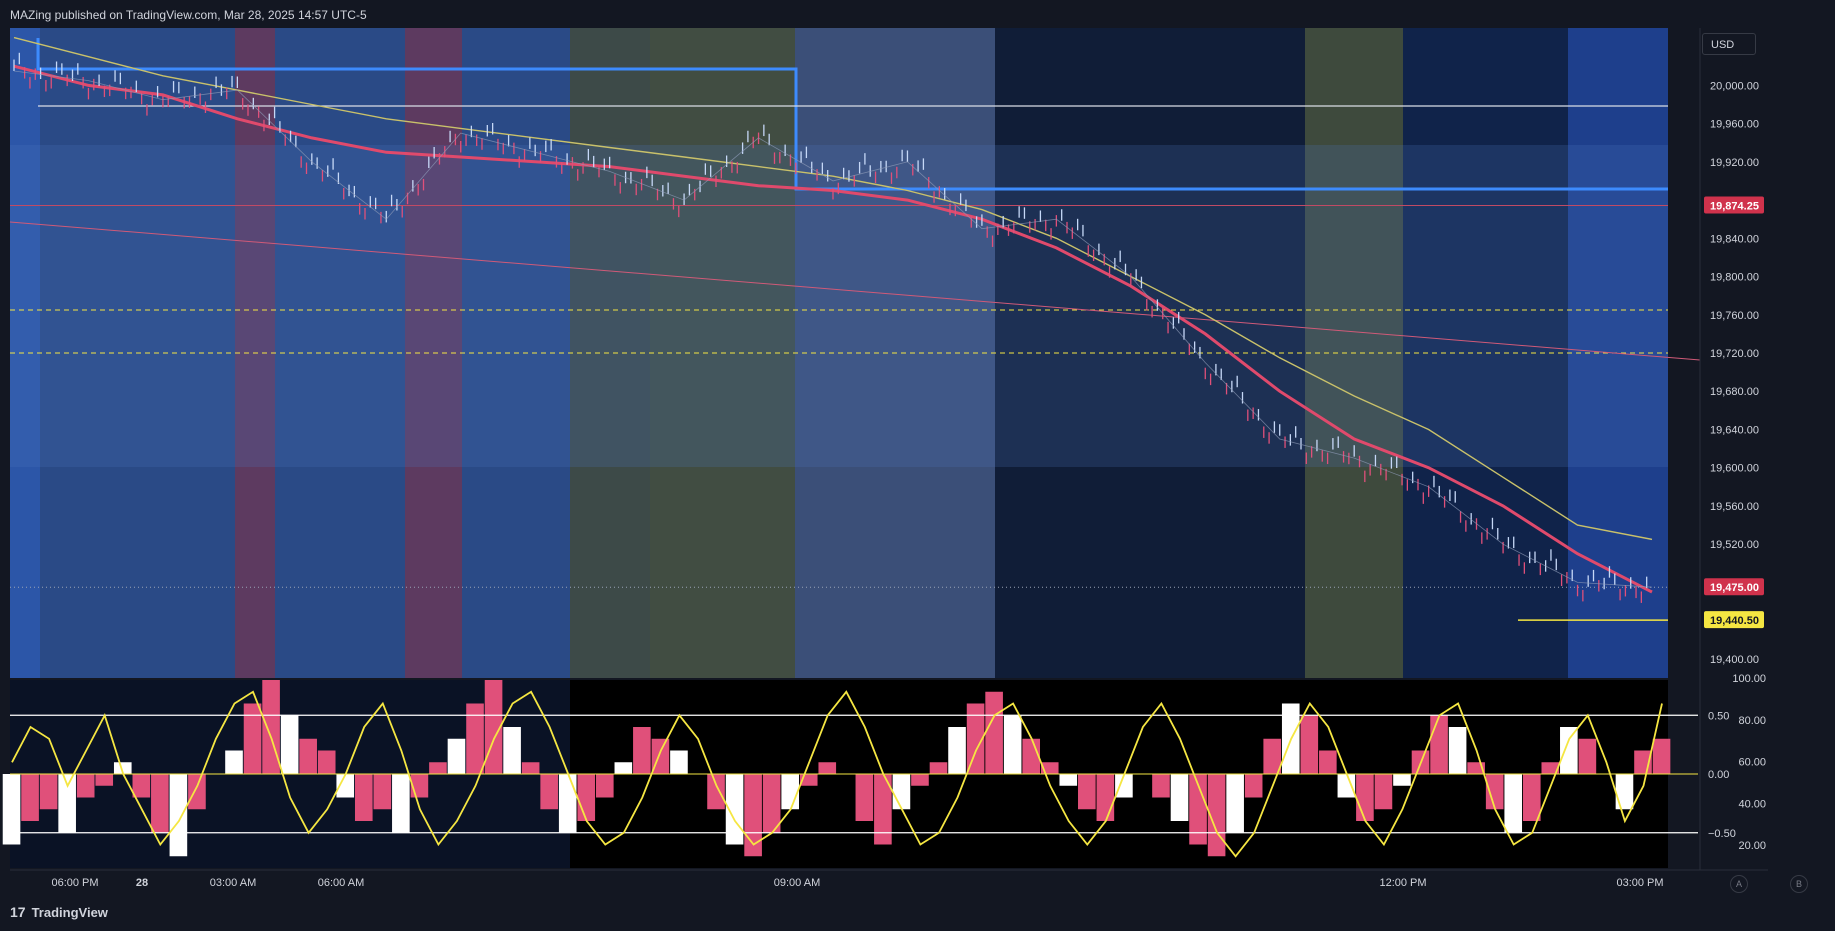 The image size is (1835, 931). Describe the element at coordinates (1752, 763) in the screenshot. I see `osc-right-tick: 60.00` at that location.